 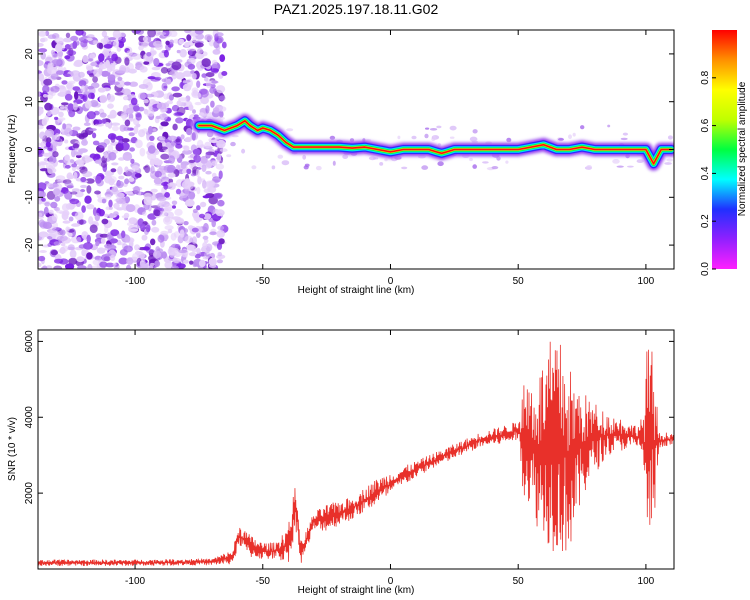 What do you see at coordinates (435, 142) in the screenshot?
I see `ridge-band` at bounding box center [435, 142].